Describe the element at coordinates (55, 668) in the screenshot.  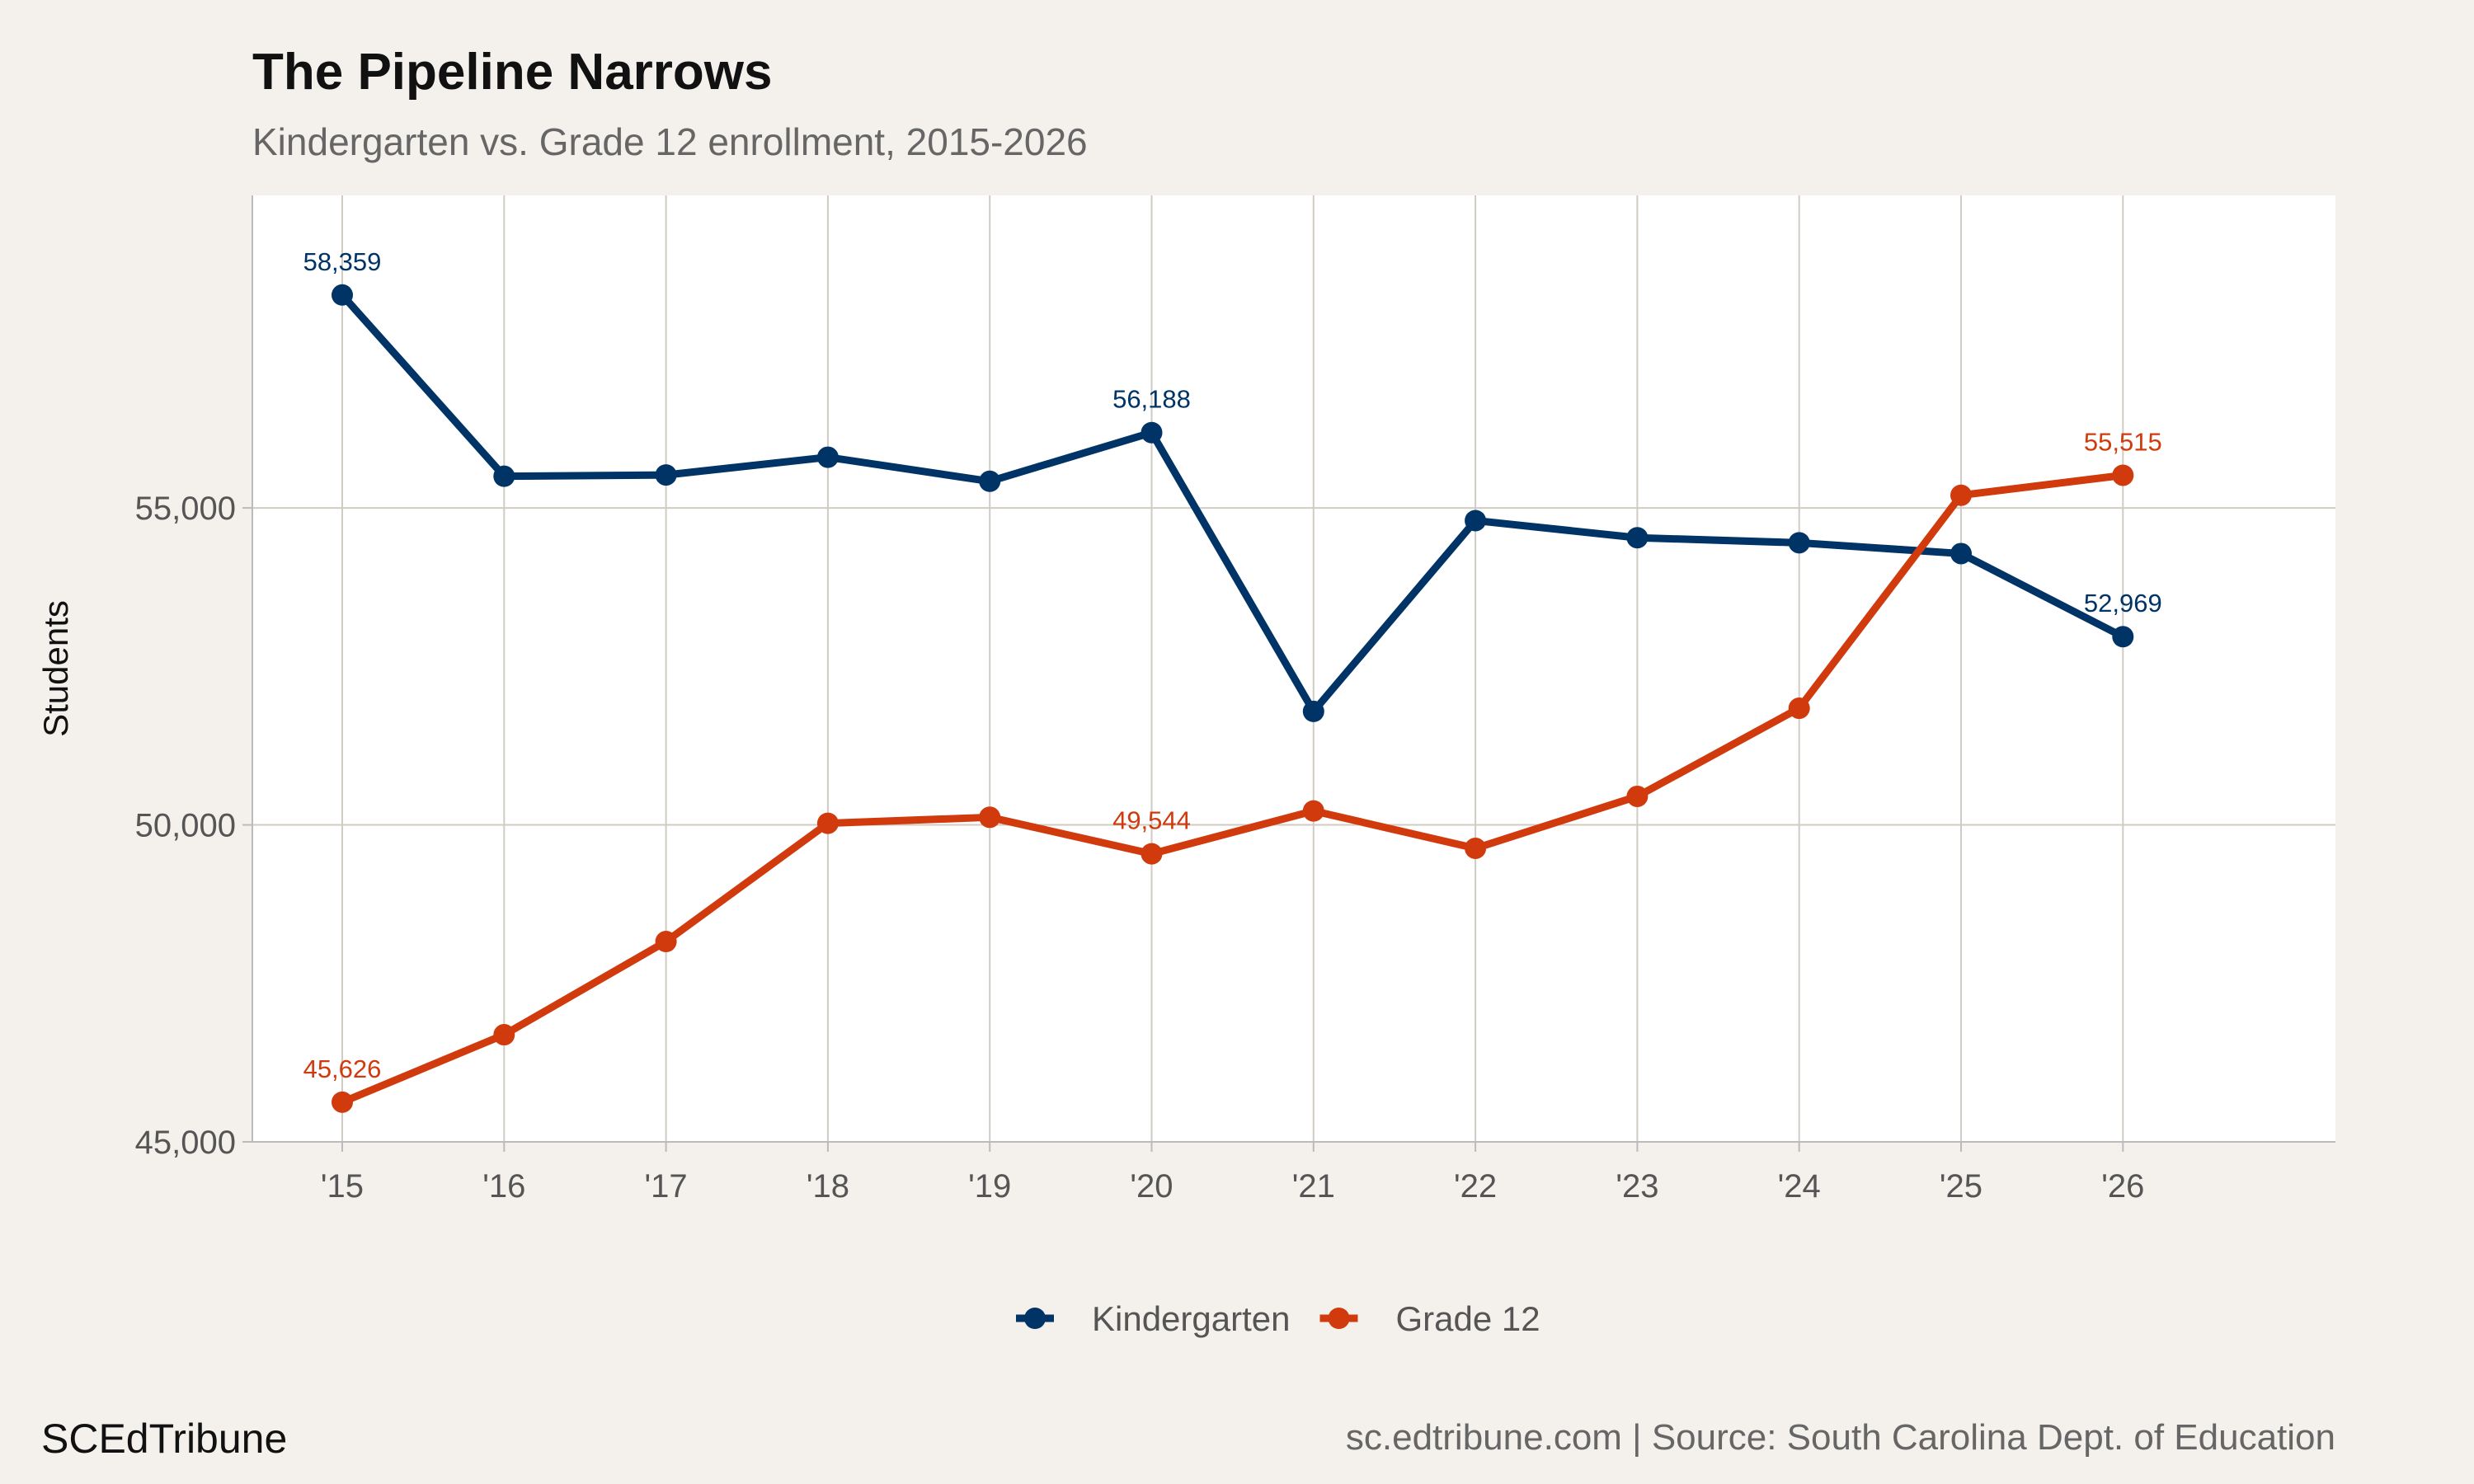
I see `y-axis-label: Students` at that location.